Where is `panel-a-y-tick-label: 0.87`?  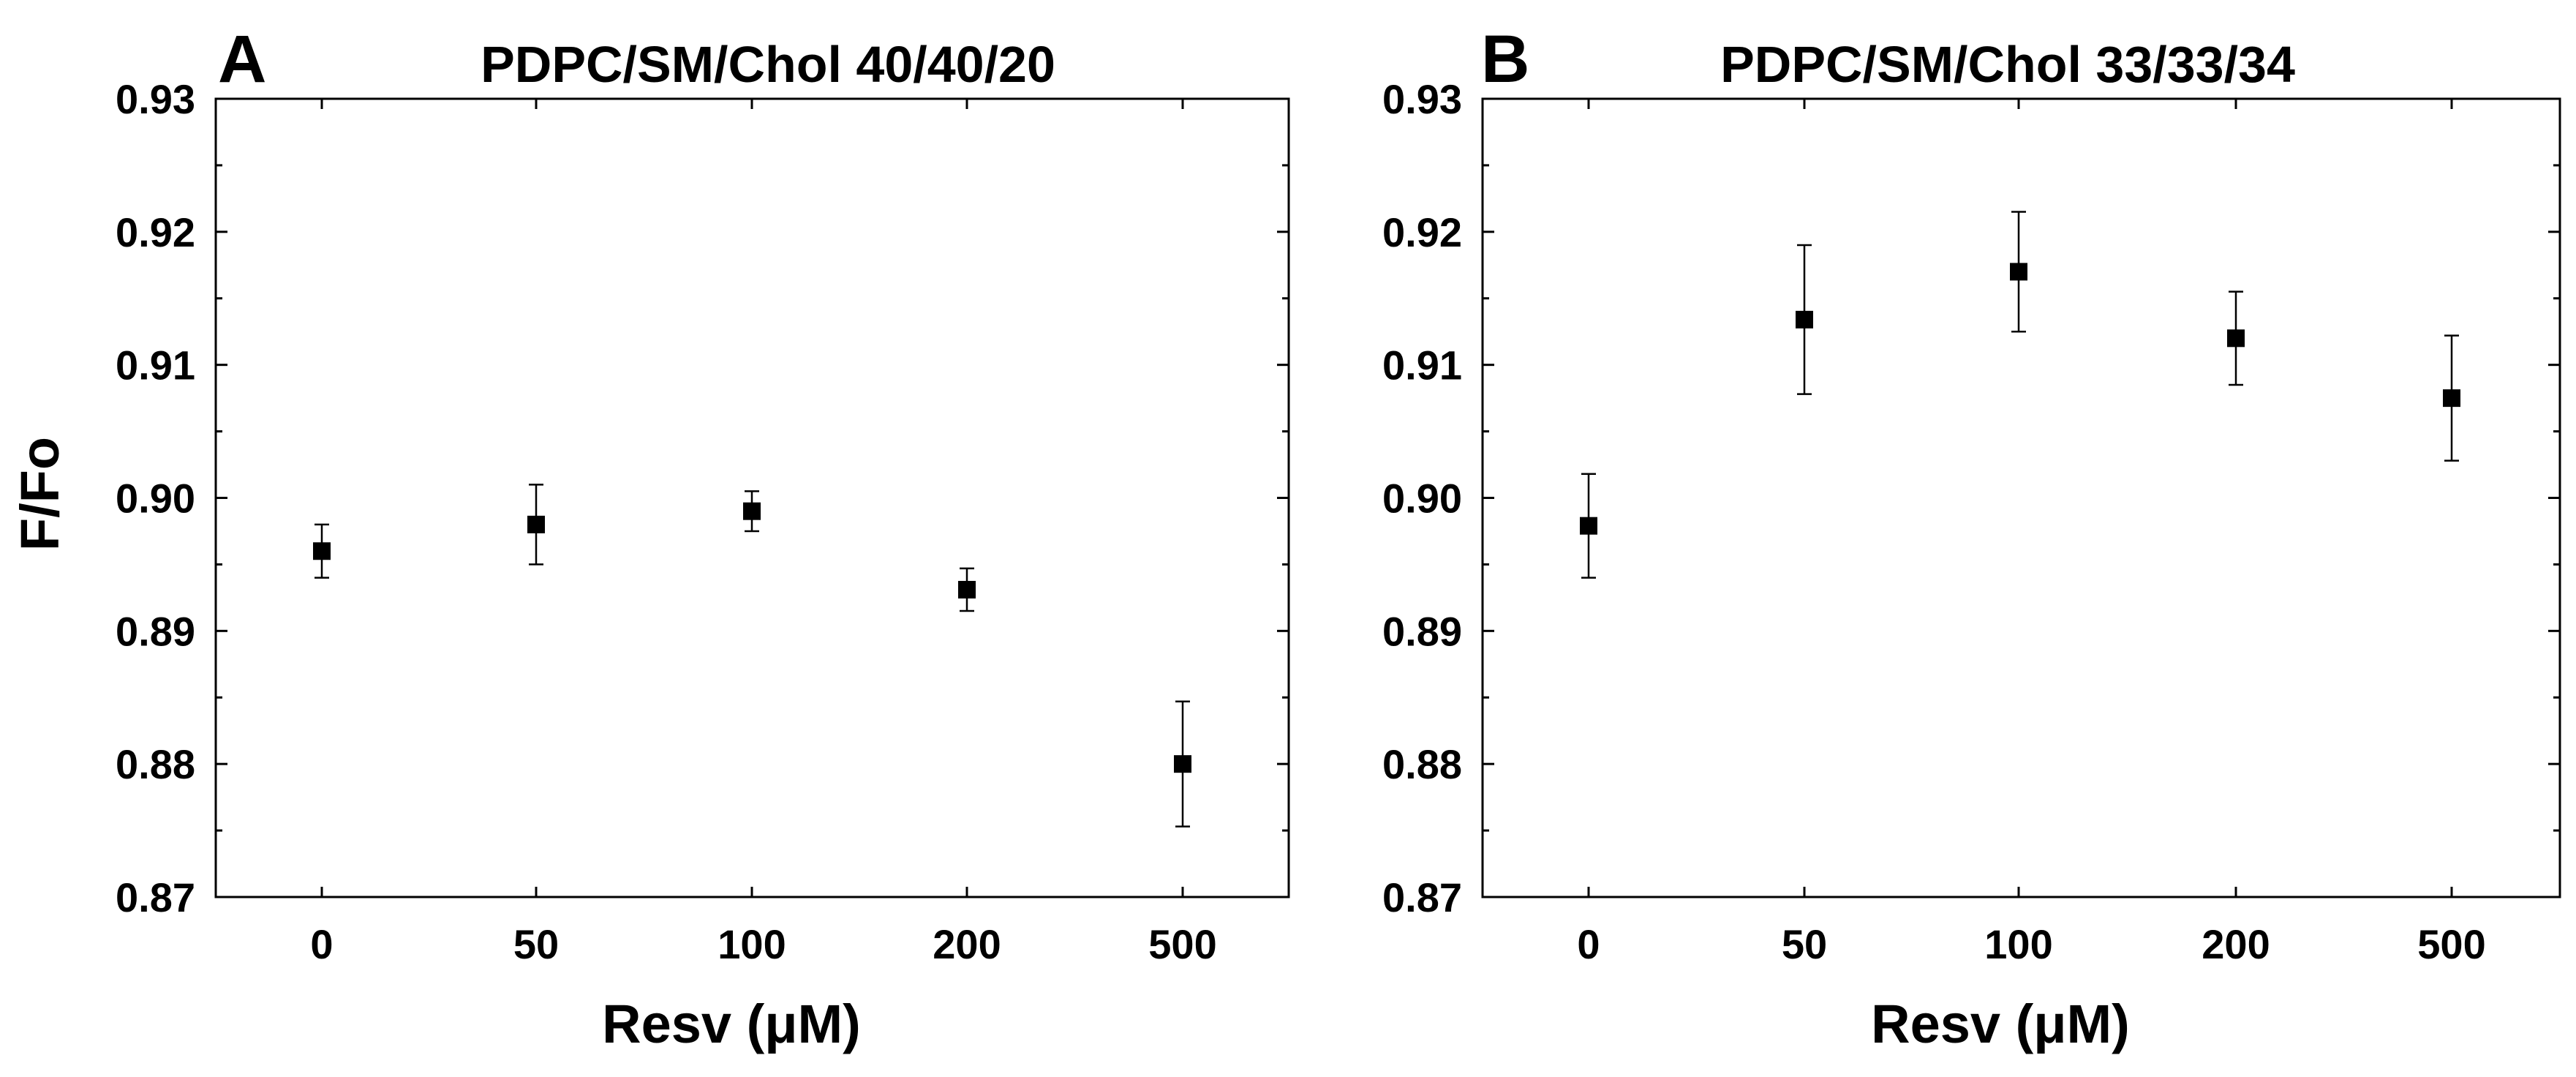
panel-a-y-tick-label: 0.87 is located at coordinates (155, 897).